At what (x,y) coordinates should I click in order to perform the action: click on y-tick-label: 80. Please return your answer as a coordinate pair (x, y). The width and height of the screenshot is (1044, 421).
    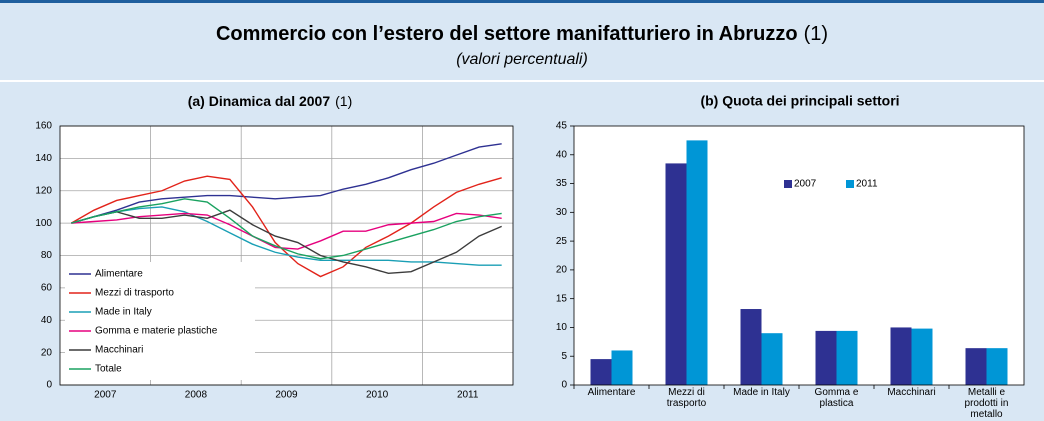
    Looking at the image, I should click on (47, 255).